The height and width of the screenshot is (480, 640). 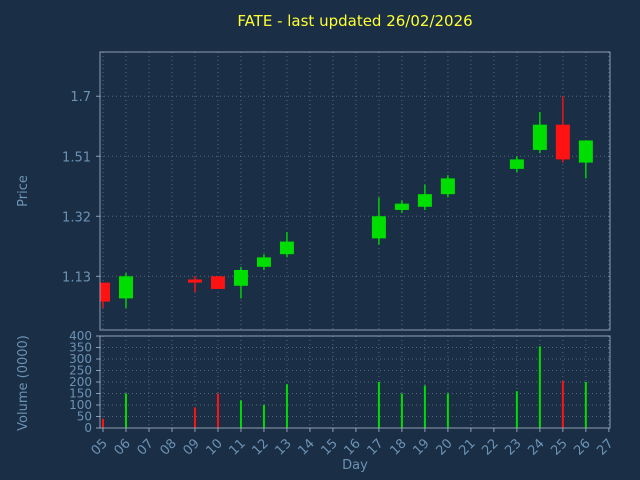 I want to click on x-tick-label: 17, so click(x=375, y=447).